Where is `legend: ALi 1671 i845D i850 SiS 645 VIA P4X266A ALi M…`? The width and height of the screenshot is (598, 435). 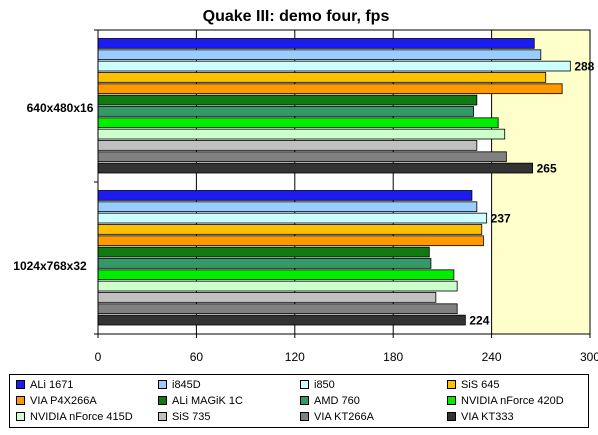
legend: ALi 1671 i845D i850 SiS 645 VIA P4X266A ALi M… is located at coordinates (299, 401).